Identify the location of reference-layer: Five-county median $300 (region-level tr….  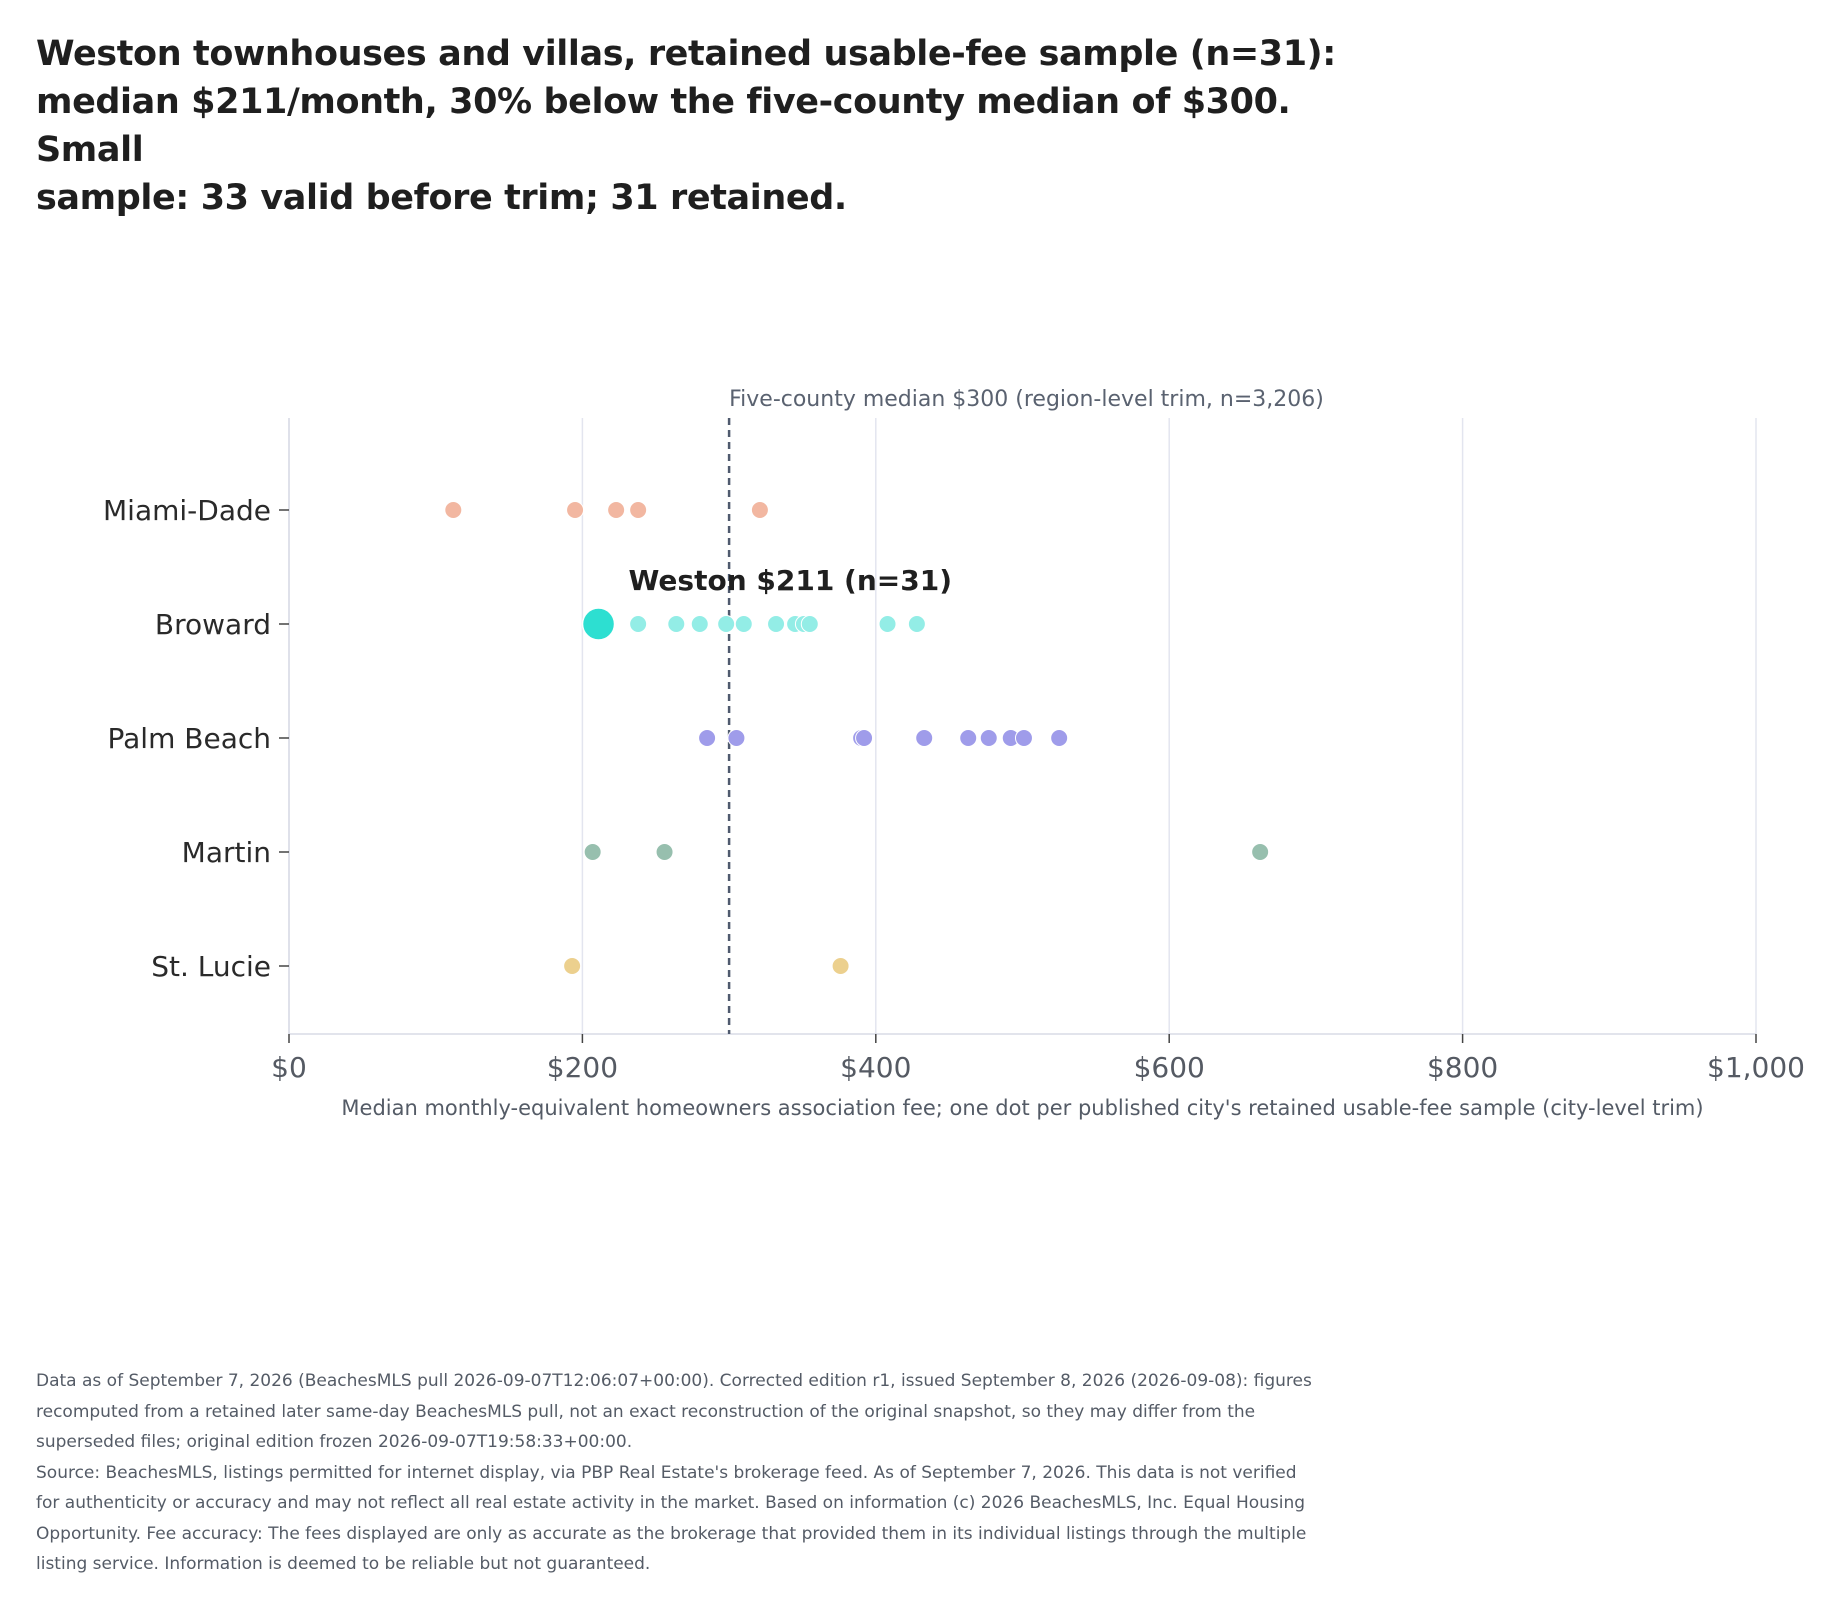
(1025, 710).